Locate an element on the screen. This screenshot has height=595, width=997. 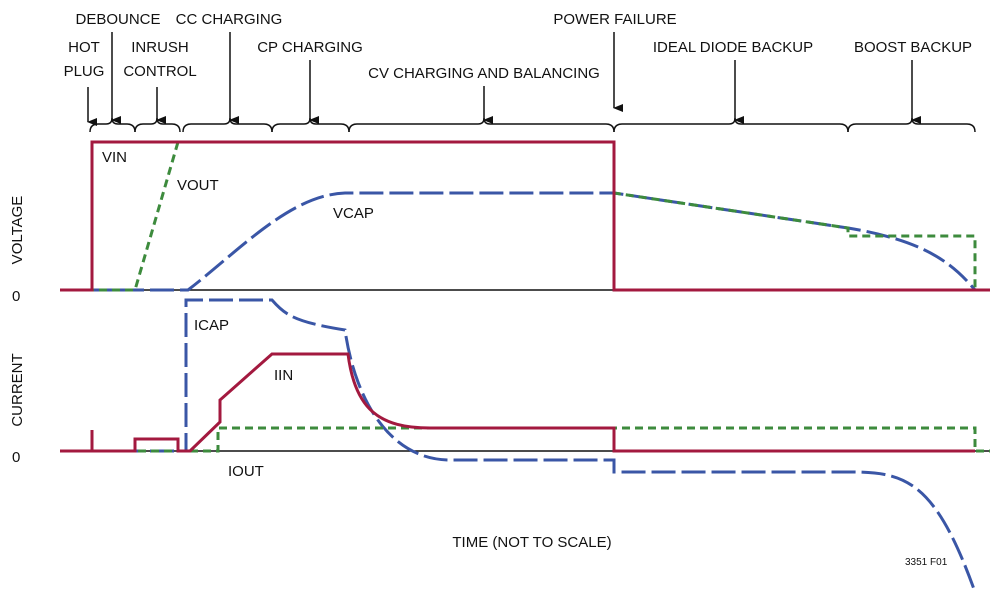
signal-label: VIN is located at coordinates (114, 157).